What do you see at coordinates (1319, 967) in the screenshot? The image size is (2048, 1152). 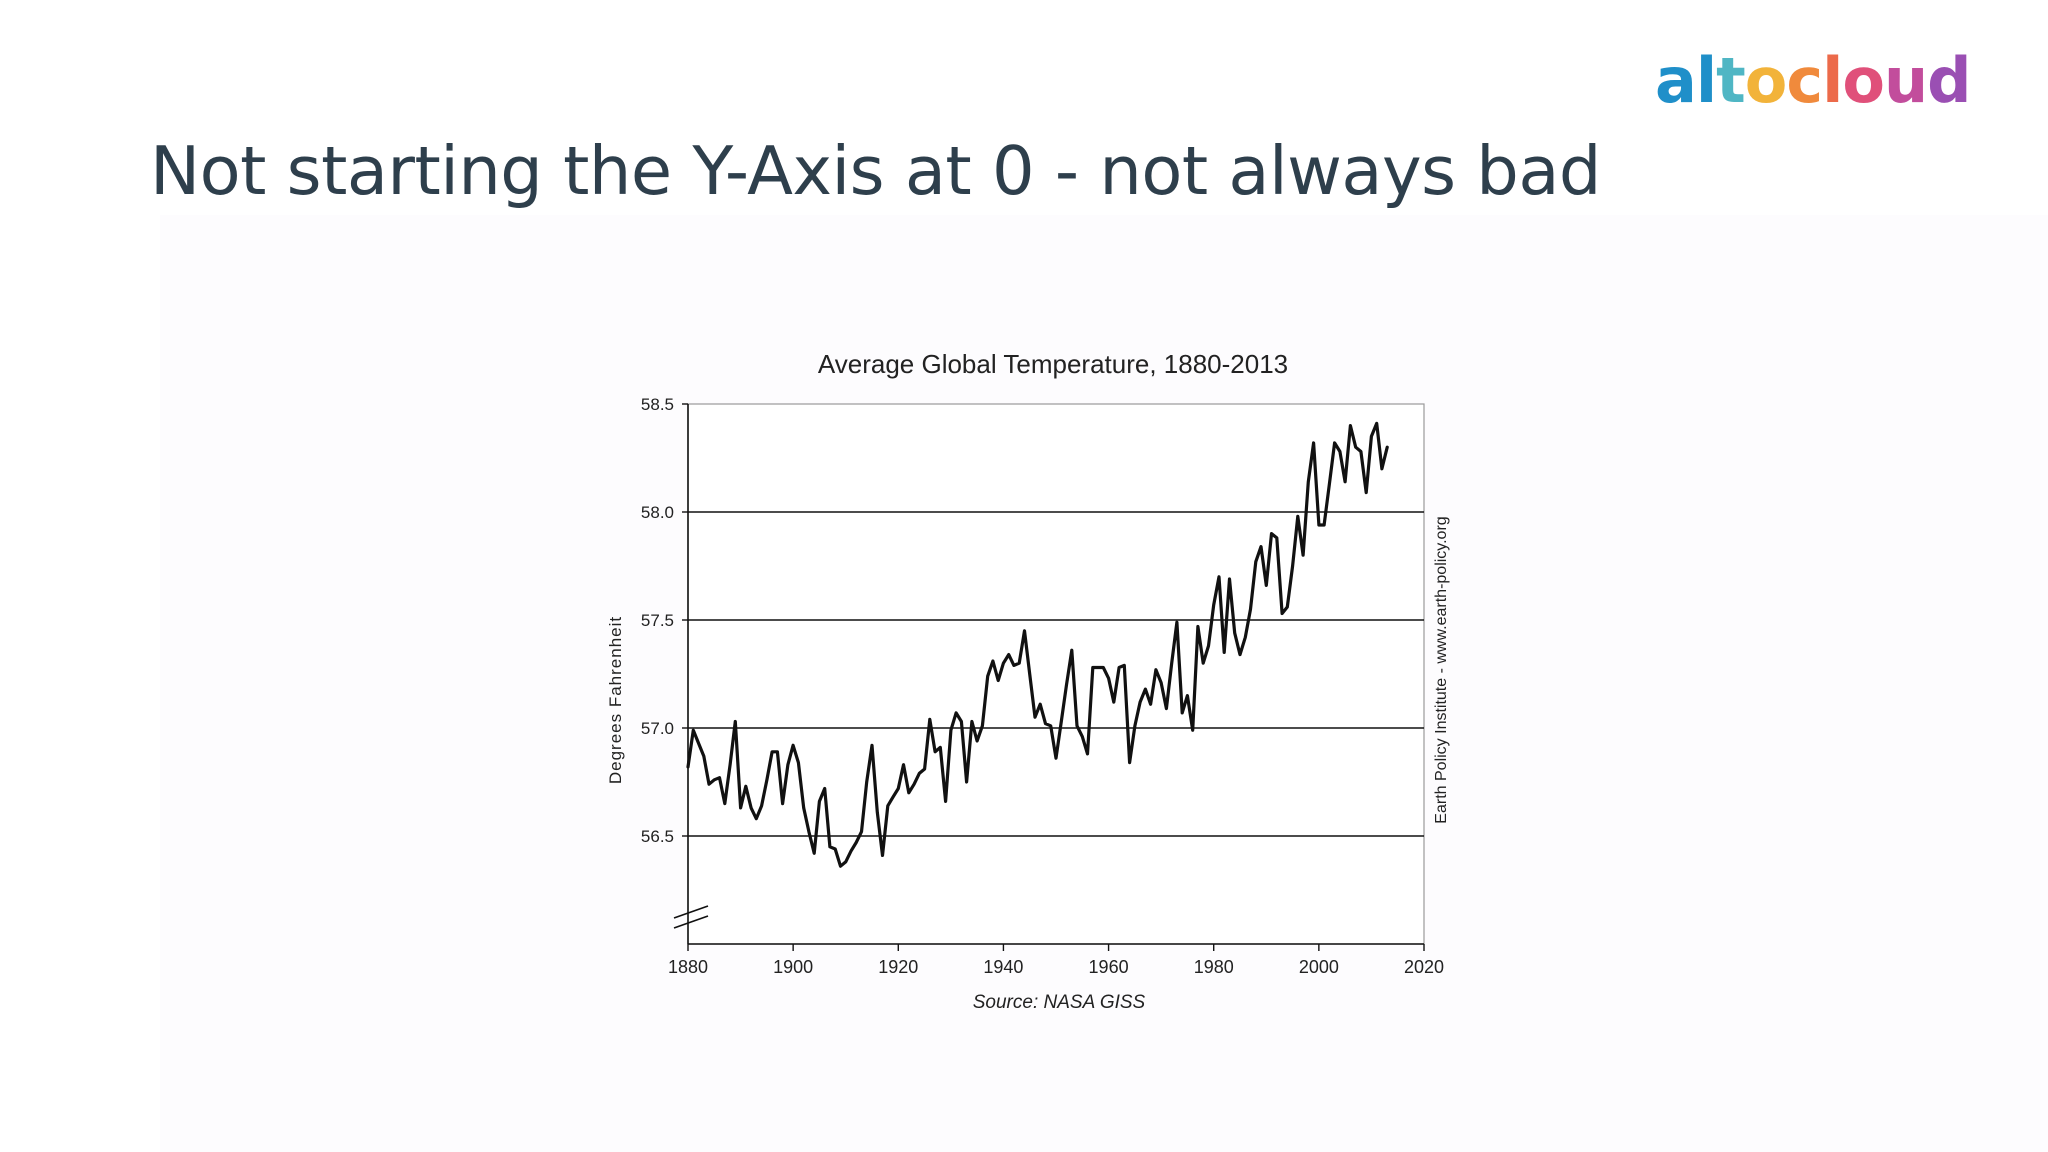 I see `x-tick-label: 2000` at bounding box center [1319, 967].